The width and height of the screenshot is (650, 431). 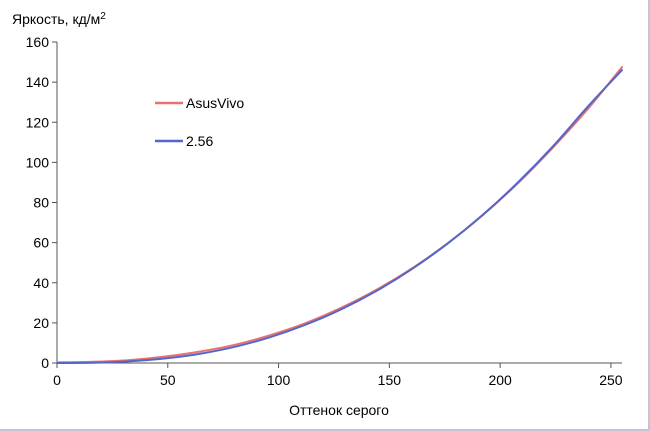 What do you see at coordinates (57, 380) in the screenshot?
I see `x-tick-label: 0` at bounding box center [57, 380].